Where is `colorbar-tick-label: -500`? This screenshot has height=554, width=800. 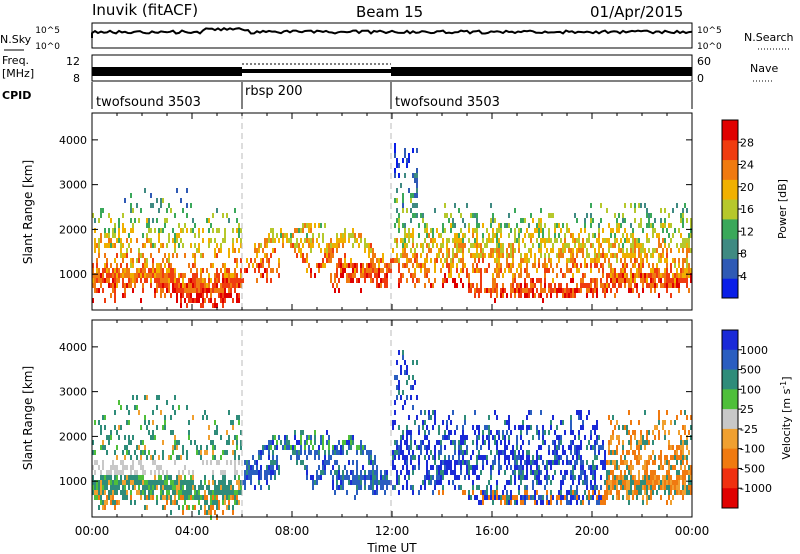 colorbar-tick-label: -500 is located at coordinates (752, 468).